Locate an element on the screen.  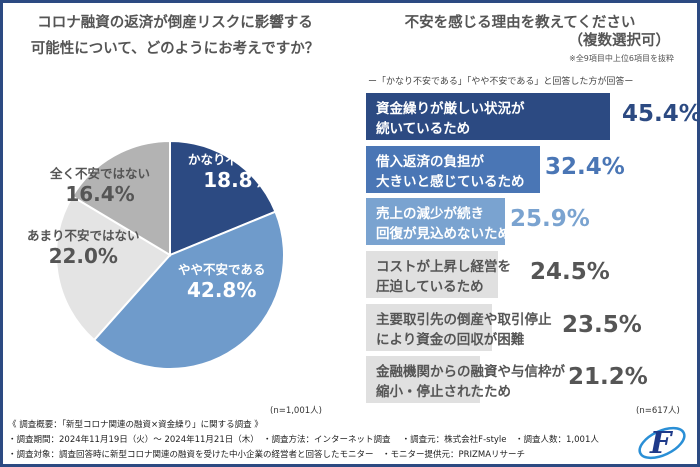
pie-label-2: あまり不安ではない 22.0% is located at coordinates (83, 248).